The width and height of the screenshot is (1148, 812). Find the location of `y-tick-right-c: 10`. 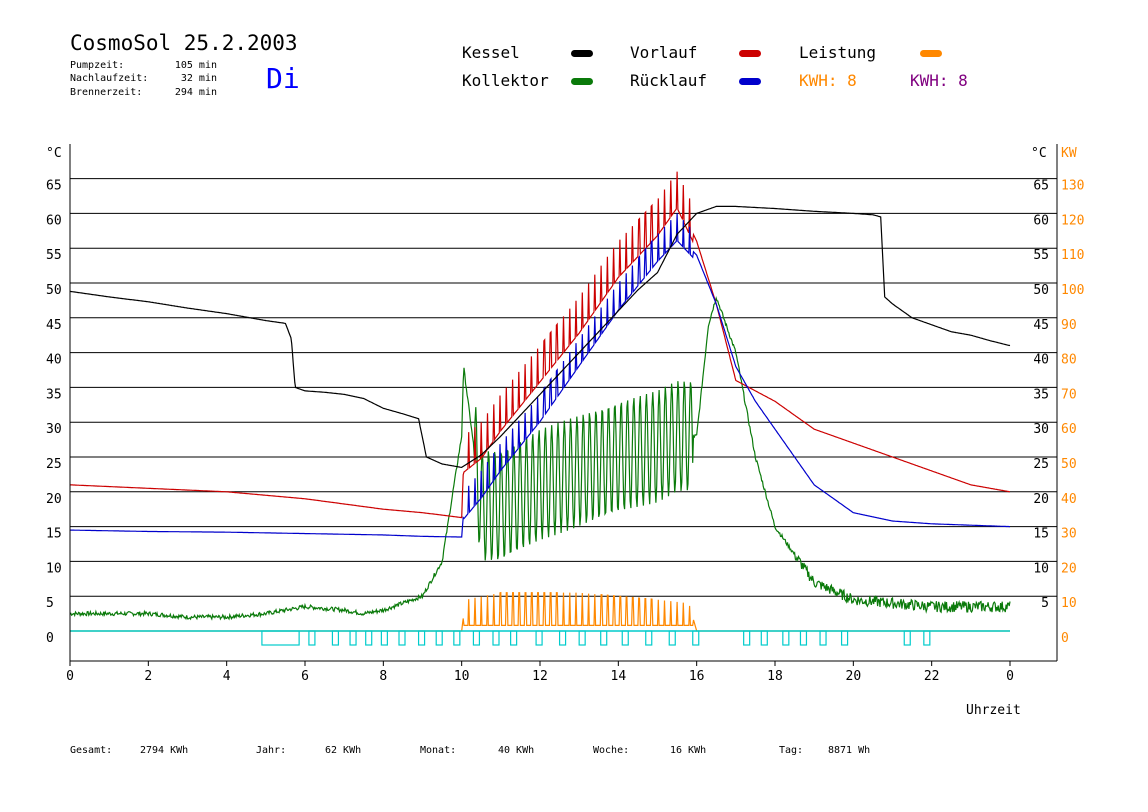

y-tick-right-c: 10 is located at coordinates (1041, 568).